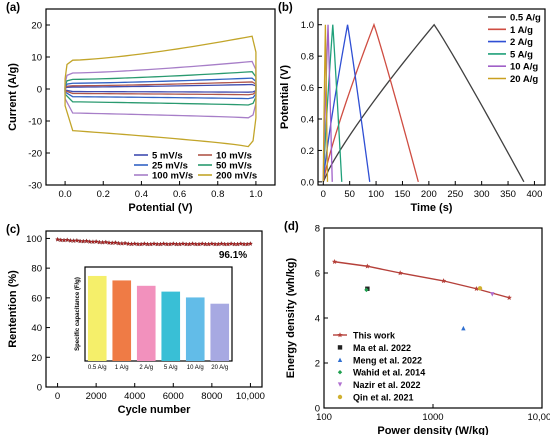 This screenshot has width=550, height=435. Describe the element at coordinates (13, 97) in the screenshot. I see `a-y-axis-label: Current (A/g)` at that location.